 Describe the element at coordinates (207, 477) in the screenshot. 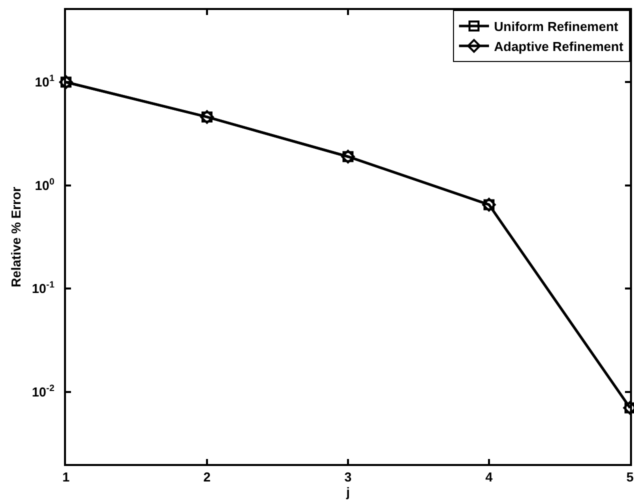

I see `x-tick-label: 2` at that location.